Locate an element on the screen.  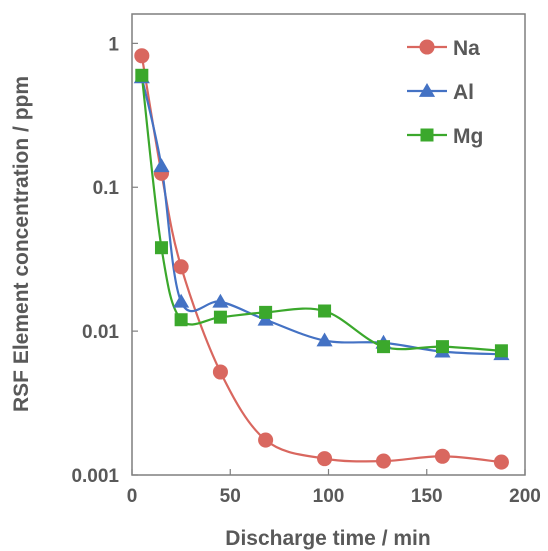
x-axis-title: Discharge time / min is located at coordinates (327, 538).